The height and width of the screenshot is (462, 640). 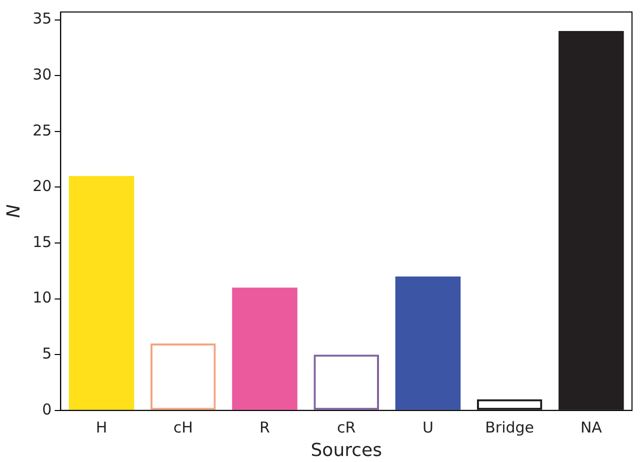 I want to click on y-tick-label: 10, so click(x=42, y=297).